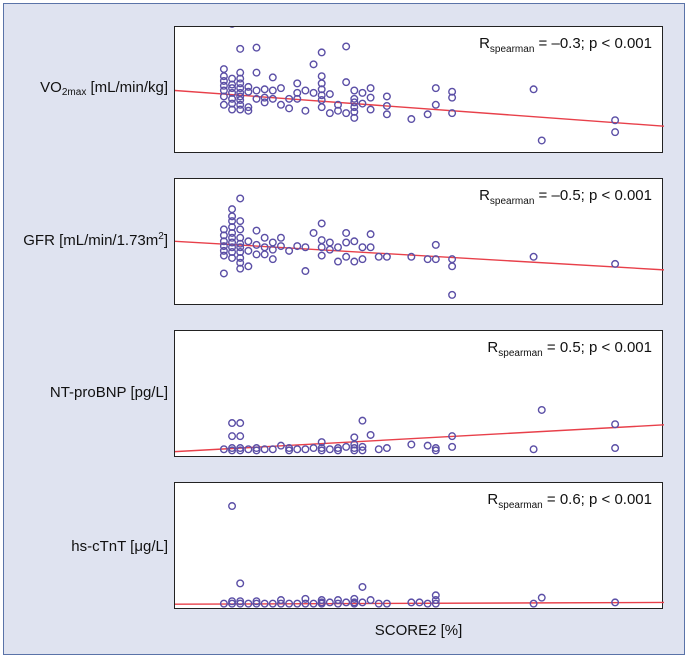  I want to click on y-label-vo2max: VO2max [mL/min/kg], so click(104, 88).